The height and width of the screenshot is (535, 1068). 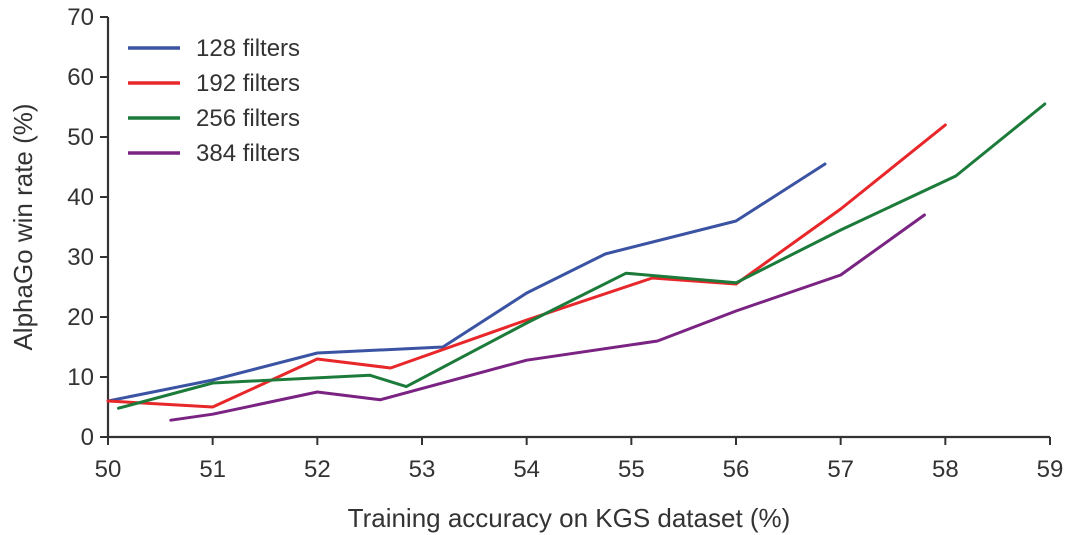 What do you see at coordinates (422, 469) in the screenshot?
I see `x-tick-label: 53` at bounding box center [422, 469].